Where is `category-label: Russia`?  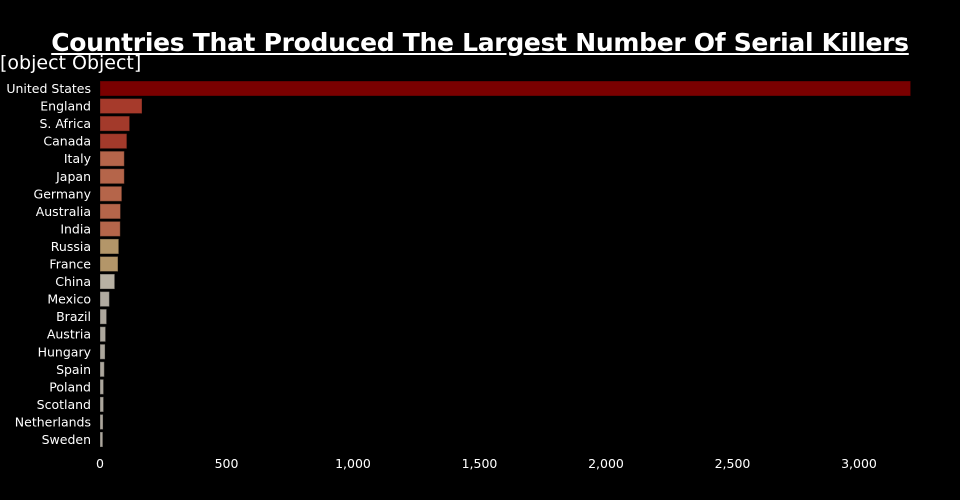 category-label: Russia is located at coordinates (71, 246).